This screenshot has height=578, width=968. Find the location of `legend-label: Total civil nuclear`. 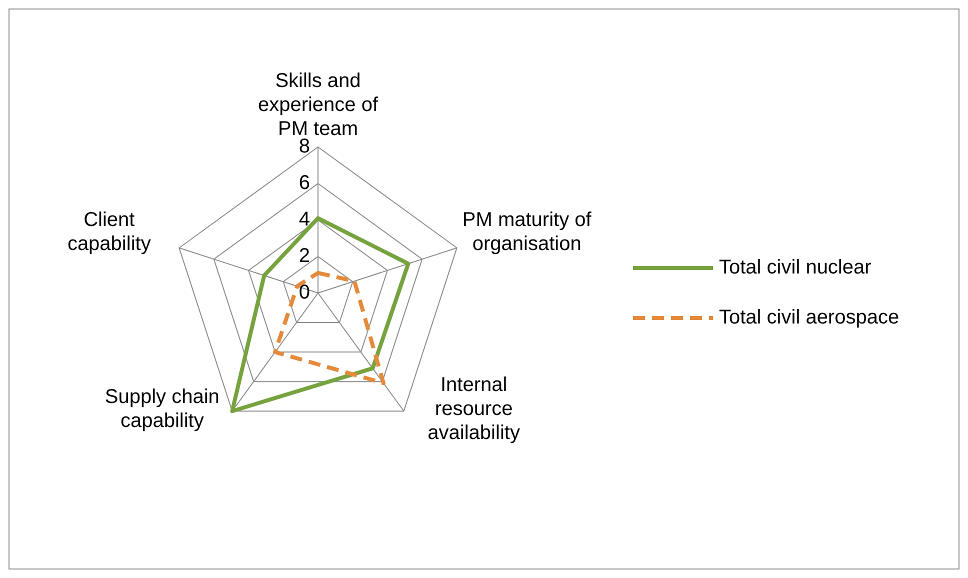

legend-label: Total civil nuclear is located at coordinates (795, 267).